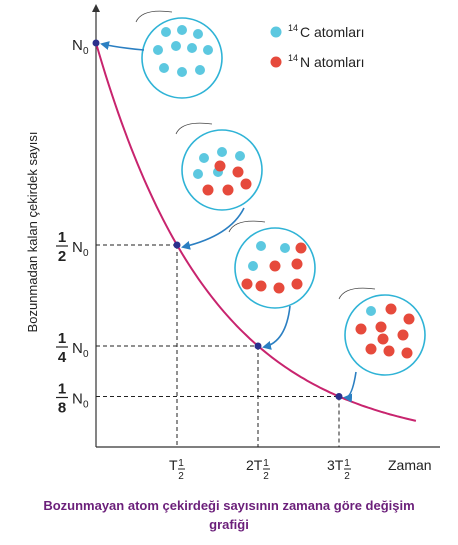 The image size is (458, 545). Describe the element at coordinates (332, 62) in the screenshot. I see `legend-label: N atomları` at that location.